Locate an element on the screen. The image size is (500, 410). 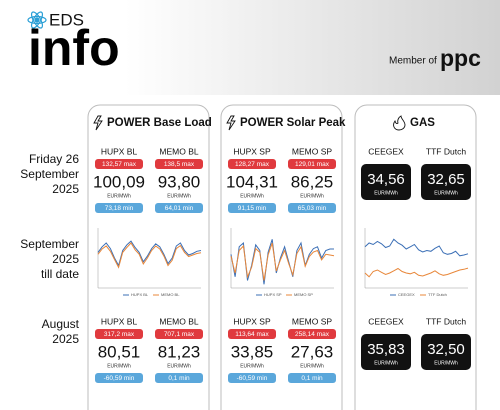
legend-label: TTF Dutch is located at coordinates (437, 294).